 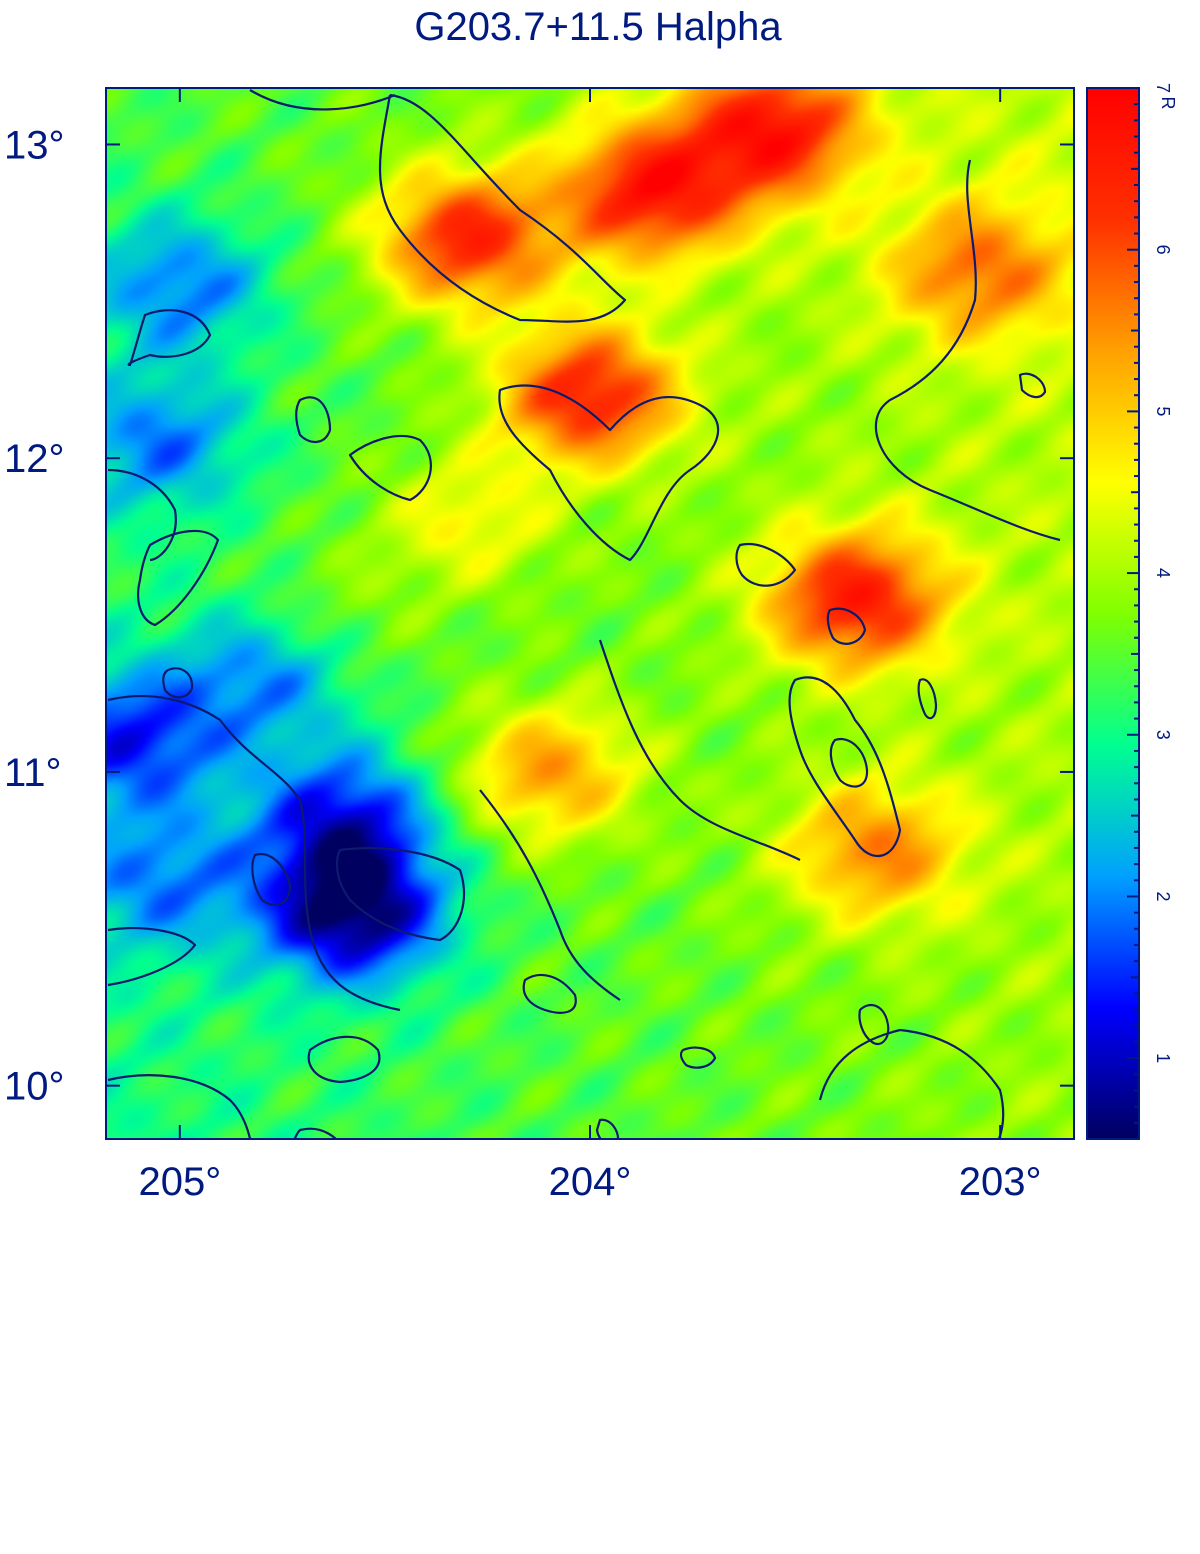 What do you see at coordinates (1163, 735) in the screenshot?
I see `colorbar-tick-label: 3` at bounding box center [1163, 735].